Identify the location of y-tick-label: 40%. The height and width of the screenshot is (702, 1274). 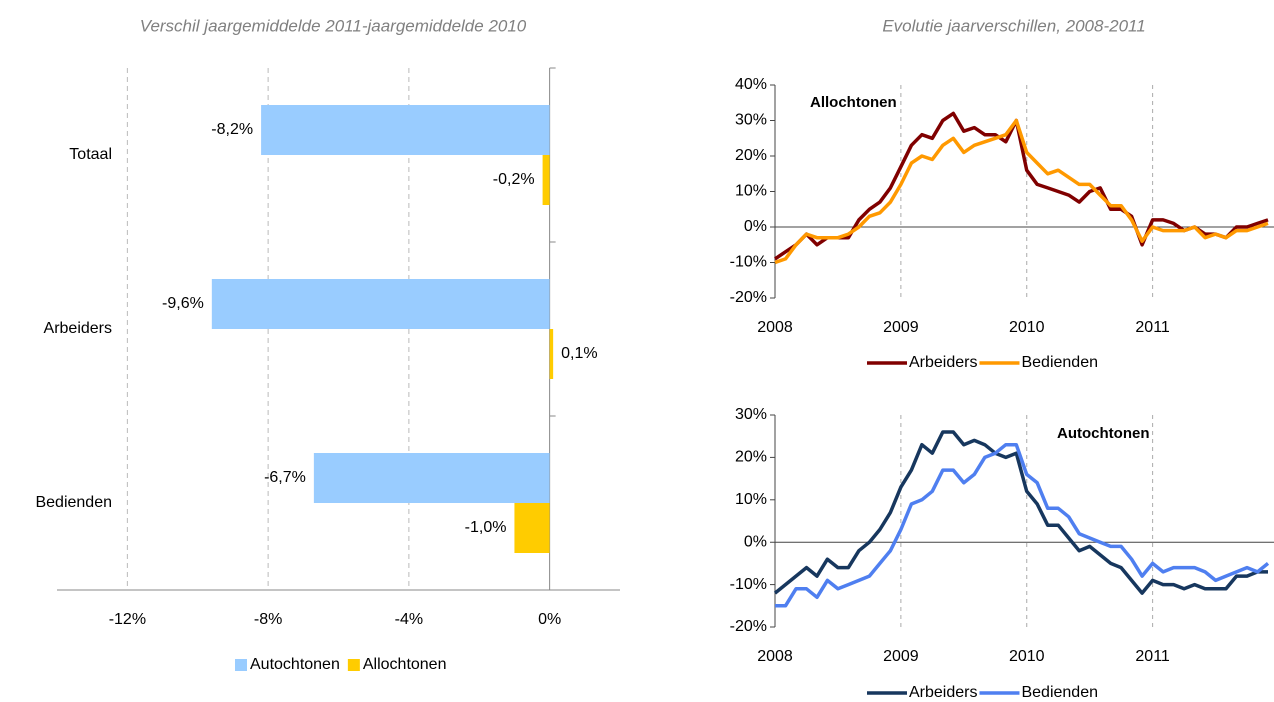
(751, 84).